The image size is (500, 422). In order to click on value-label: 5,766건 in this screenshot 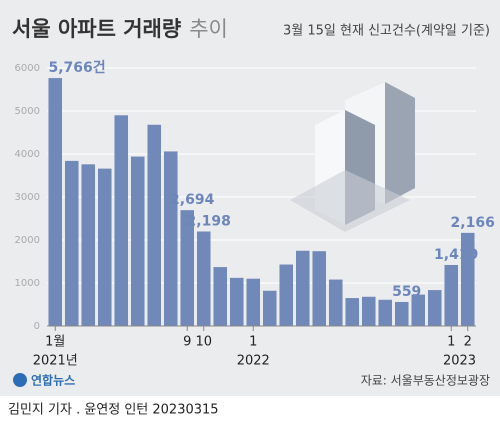, I will do `click(76, 67)`.